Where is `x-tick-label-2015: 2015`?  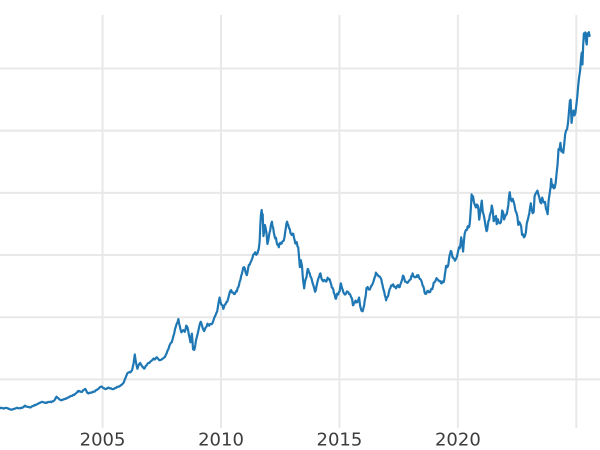 x-tick-label-2015: 2015 is located at coordinates (340, 440).